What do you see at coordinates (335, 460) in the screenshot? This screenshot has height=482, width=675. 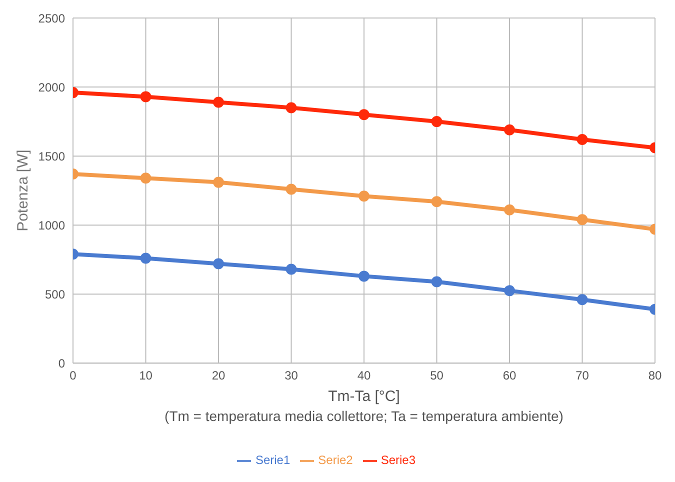 I see `legend-label: Serie2` at bounding box center [335, 460].